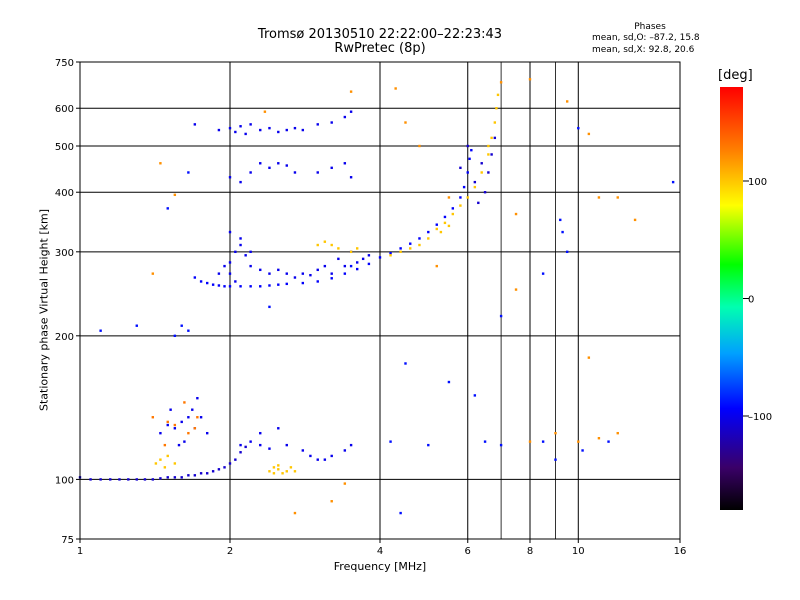  Describe the element at coordinates (64, 109) in the screenshot. I see `y-tick-label: 600` at that location.